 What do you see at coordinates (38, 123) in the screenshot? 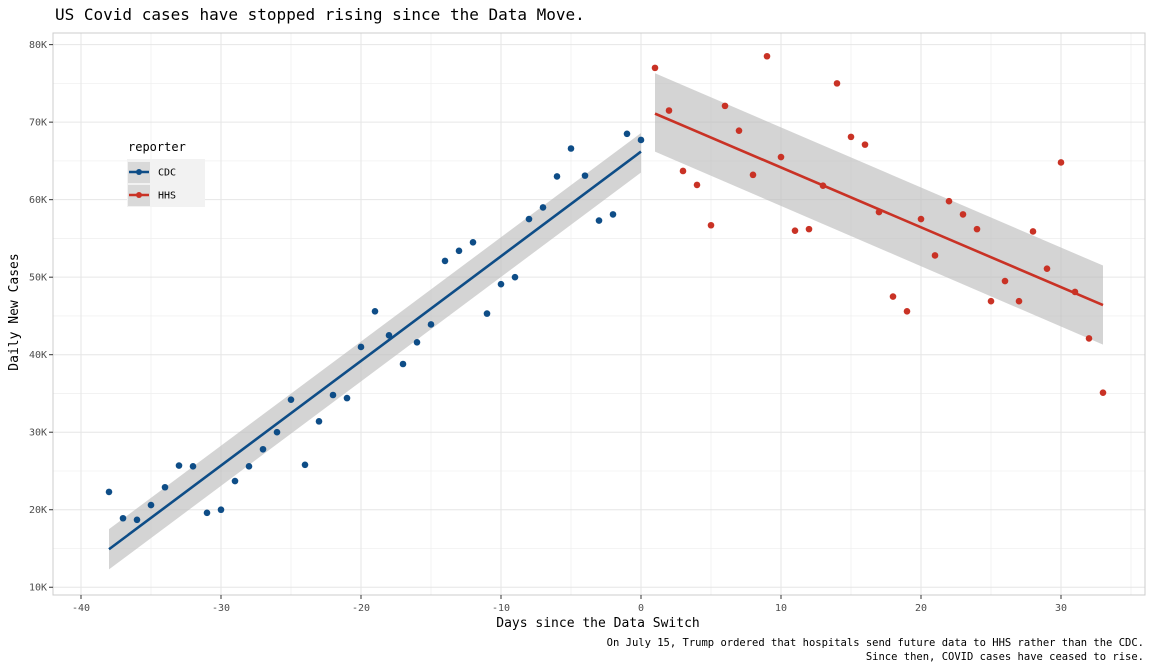
I see `y-tick-label: 70K` at bounding box center [38, 123].